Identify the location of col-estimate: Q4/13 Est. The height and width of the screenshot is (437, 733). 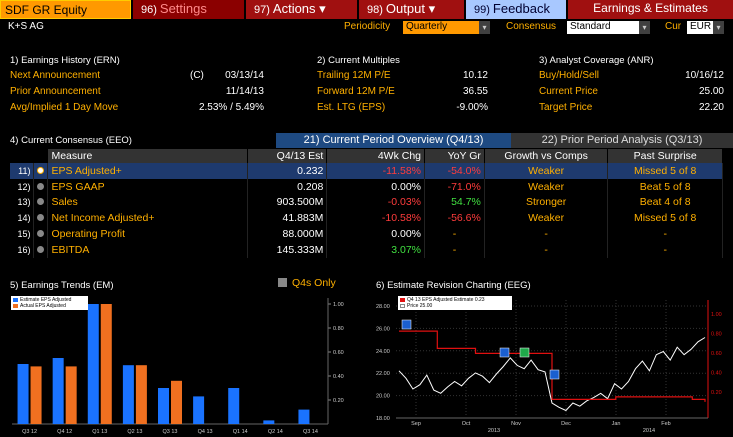
(287, 156).